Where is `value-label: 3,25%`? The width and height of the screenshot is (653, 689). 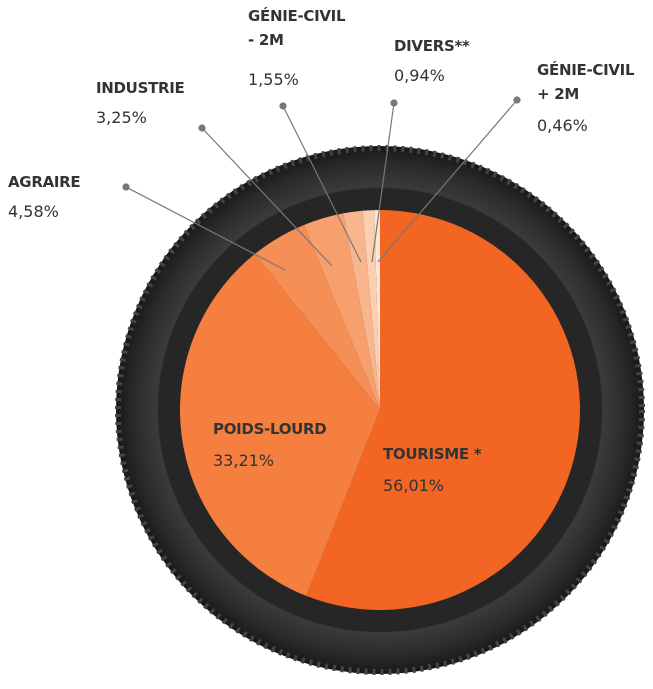
value-label: 3,25% is located at coordinates (121, 117).